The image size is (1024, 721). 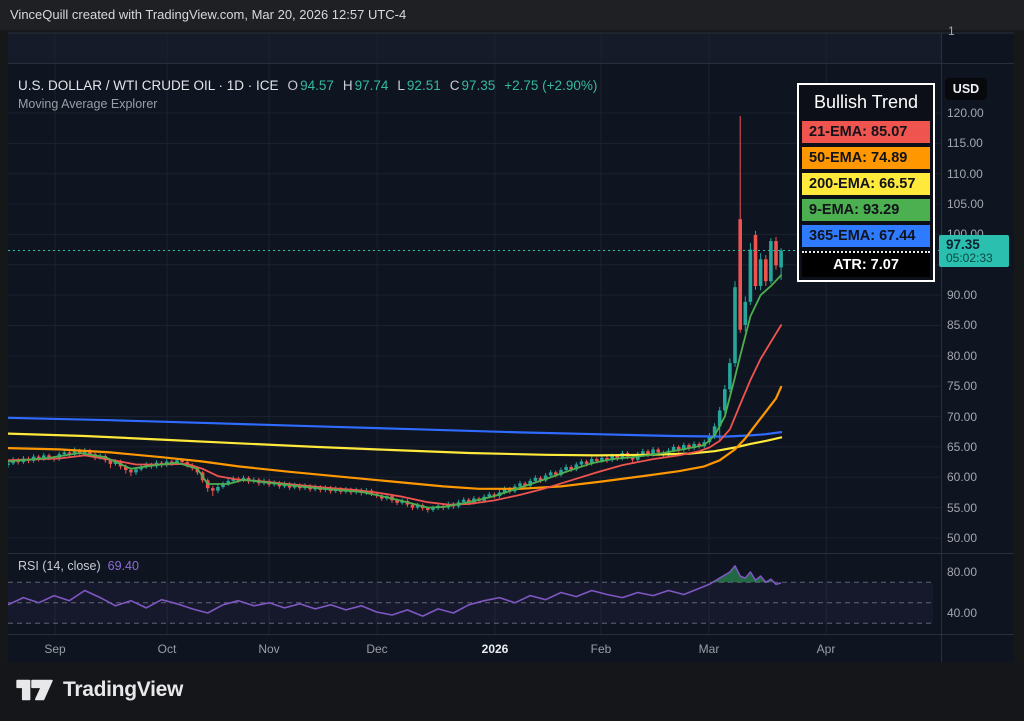 What do you see at coordinates (55, 649) in the screenshot?
I see `time-axis-label: Sep` at bounding box center [55, 649].